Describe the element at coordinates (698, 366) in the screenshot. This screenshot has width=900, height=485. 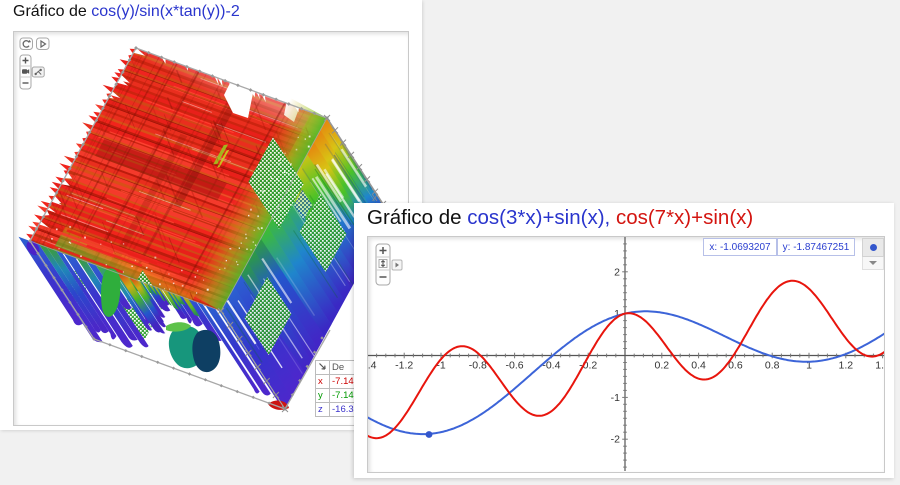
I see `svg-text: 0.4` at that location.